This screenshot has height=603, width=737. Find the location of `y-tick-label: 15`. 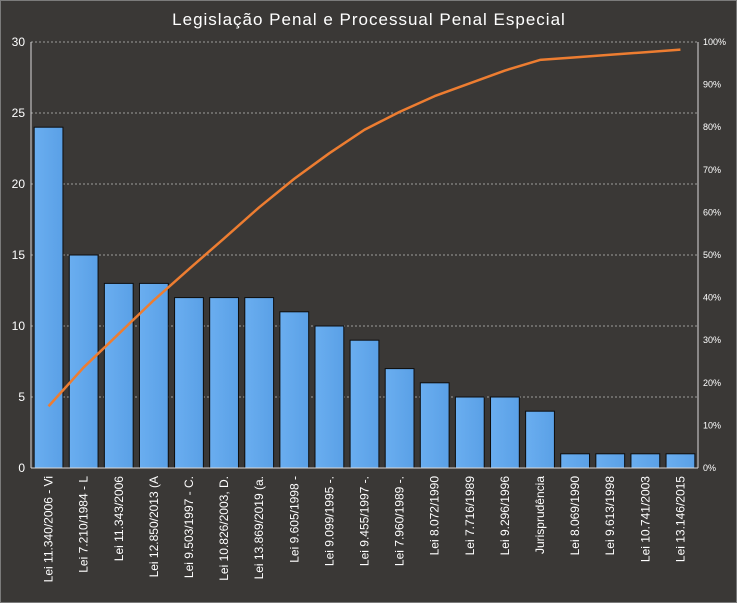

y-tick-label: 15 is located at coordinates (19, 255).